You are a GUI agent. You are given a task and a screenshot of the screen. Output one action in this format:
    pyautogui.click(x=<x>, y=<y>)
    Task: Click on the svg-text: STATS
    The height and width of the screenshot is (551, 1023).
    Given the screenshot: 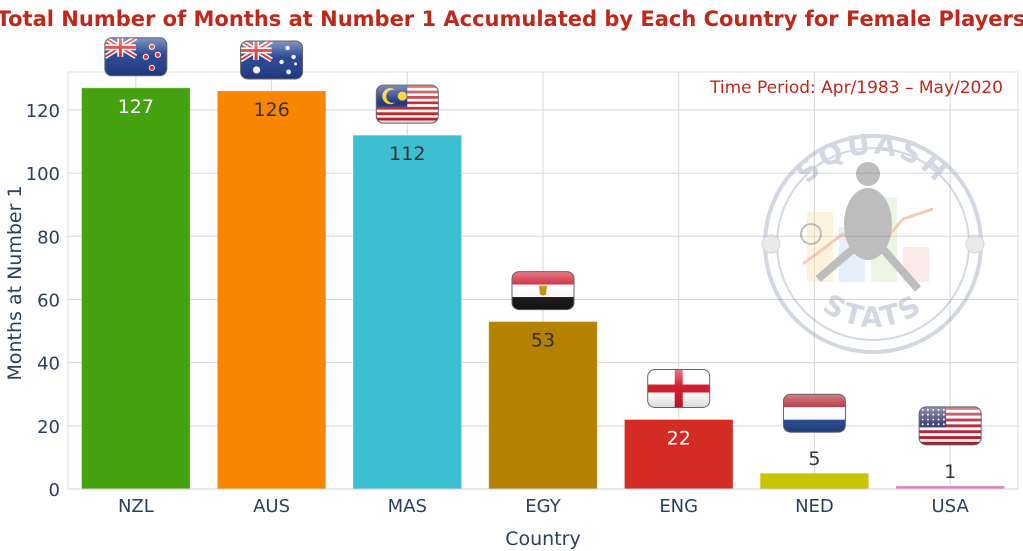 What is the action you would take?
    pyautogui.click(x=873, y=310)
    